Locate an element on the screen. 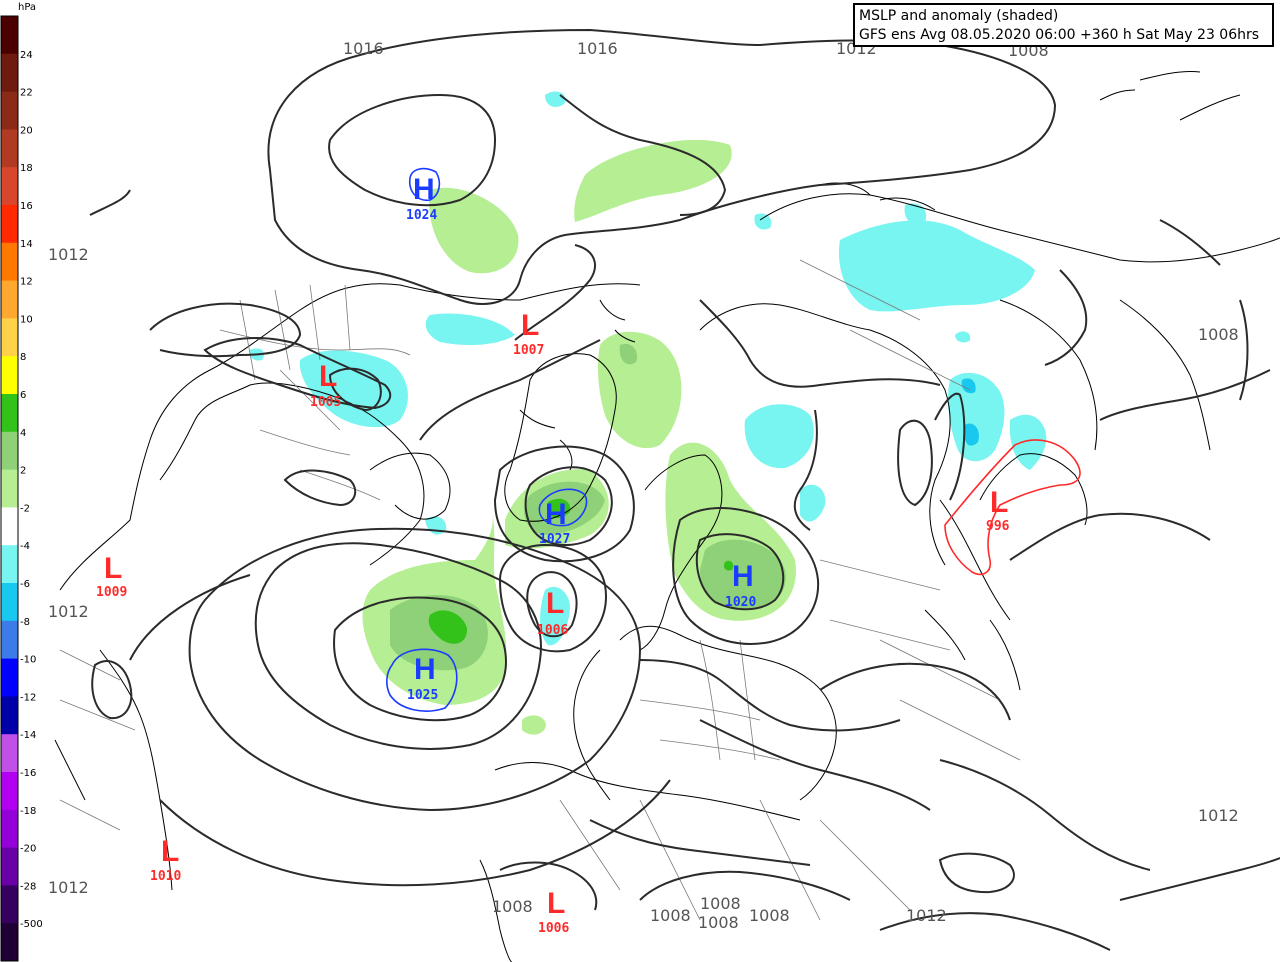 This screenshot has height=962, width=1280. legend-label: -16 is located at coordinates (28, 773).